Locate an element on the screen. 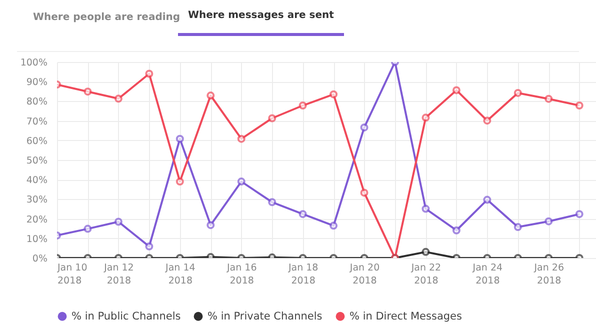 The height and width of the screenshot is (333, 596). legend-label: % in Private Channels is located at coordinates (265, 316).